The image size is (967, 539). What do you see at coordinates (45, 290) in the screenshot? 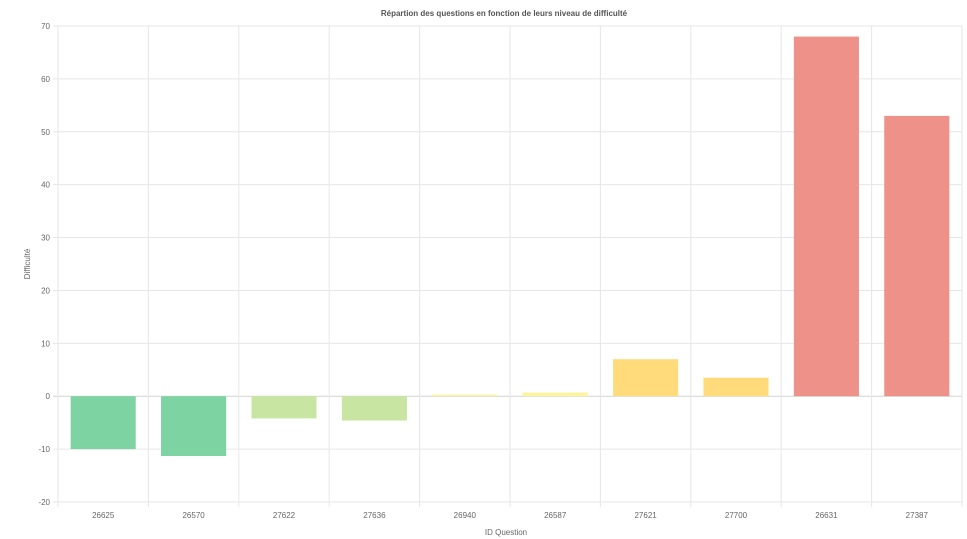
I see `y-tick-label: 20` at bounding box center [45, 290].